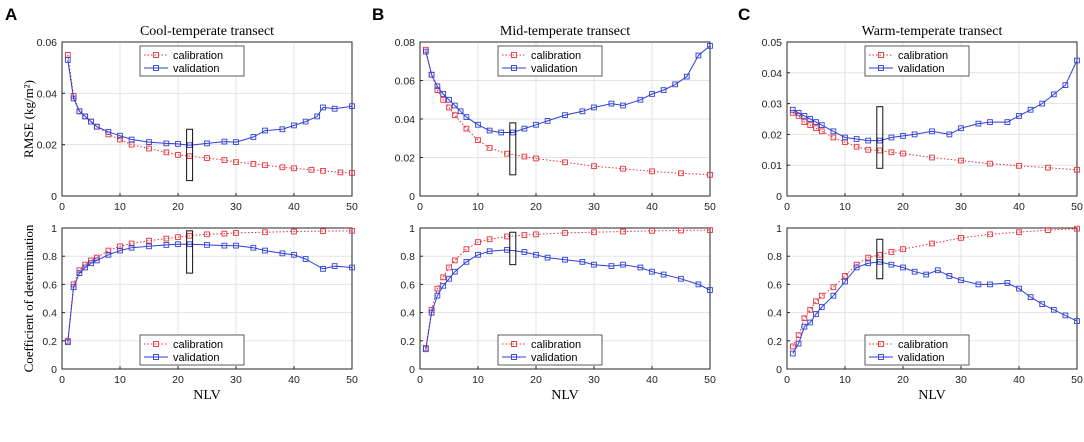  What do you see at coordinates (921, 358) in the screenshot?
I see `legend-label-validation: validation` at bounding box center [921, 358].